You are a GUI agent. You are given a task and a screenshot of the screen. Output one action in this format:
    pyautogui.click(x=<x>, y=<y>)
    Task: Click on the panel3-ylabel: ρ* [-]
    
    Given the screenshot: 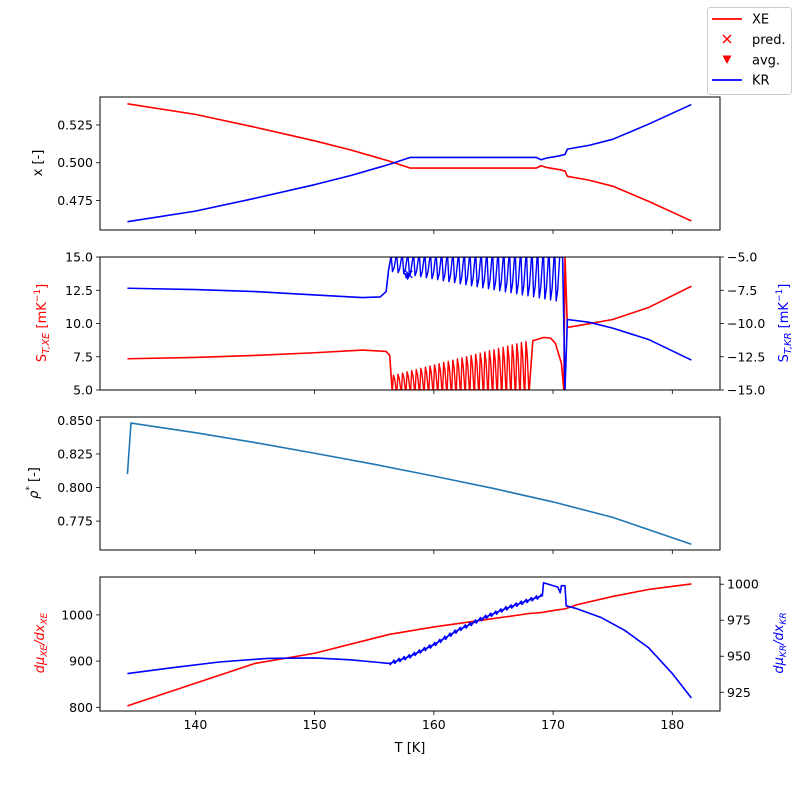 What is the action you would take?
    pyautogui.click(x=33, y=483)
    